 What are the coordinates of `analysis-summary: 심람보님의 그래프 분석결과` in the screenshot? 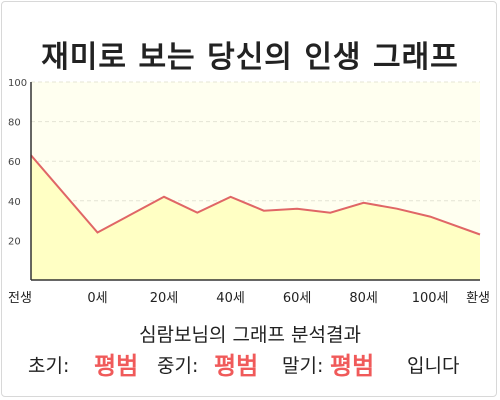 It's located at (250, 335).